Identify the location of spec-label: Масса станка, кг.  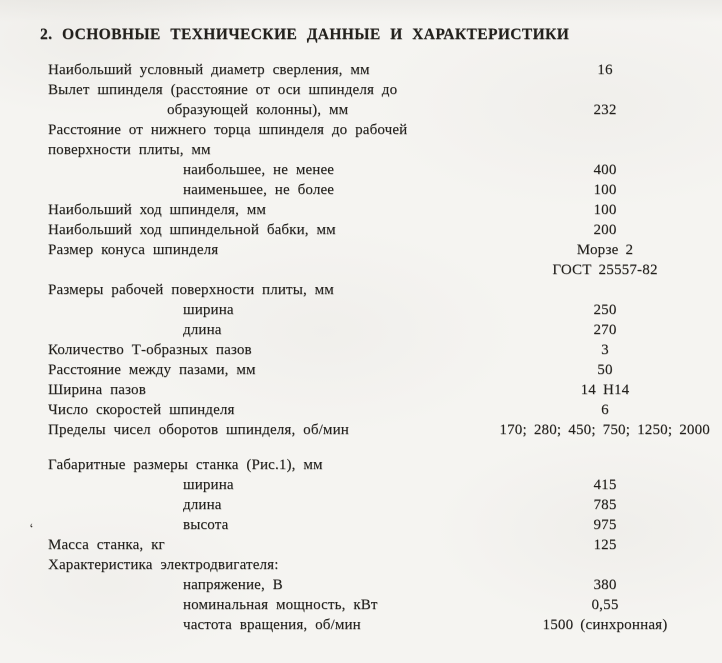
(106, 545).